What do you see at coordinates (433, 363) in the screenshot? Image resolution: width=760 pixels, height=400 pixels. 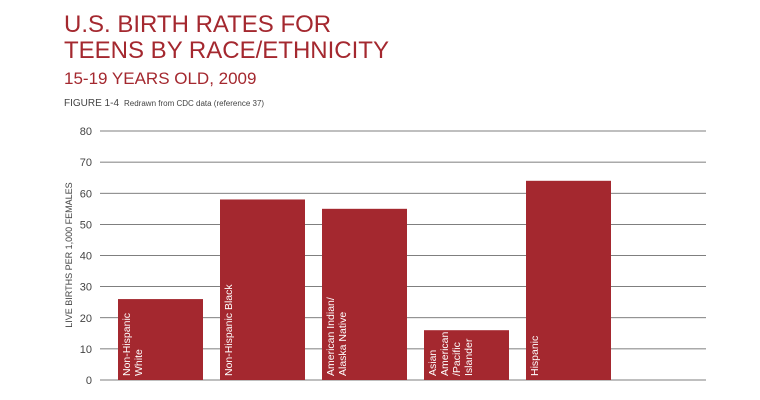 I see `x-tick-label: Asian` at bounding box center [433, 363].